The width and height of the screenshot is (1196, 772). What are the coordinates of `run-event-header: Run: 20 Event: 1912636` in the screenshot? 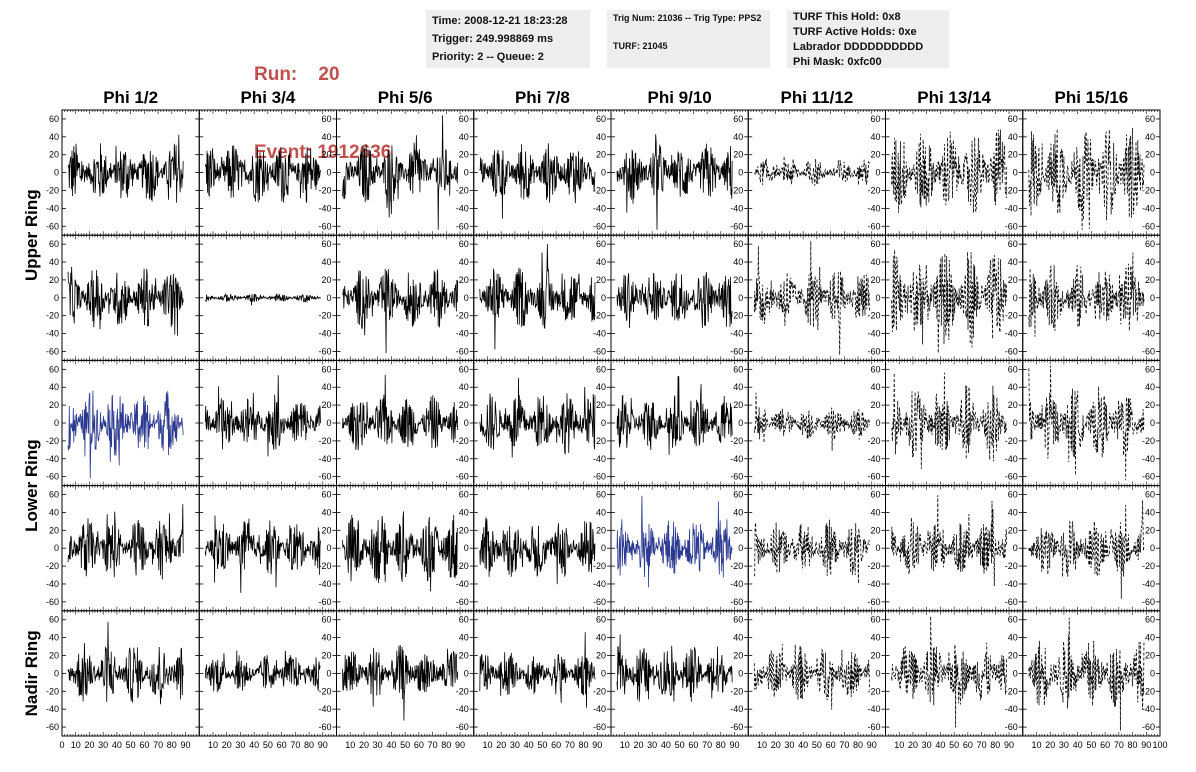 It's located at (322, 101).